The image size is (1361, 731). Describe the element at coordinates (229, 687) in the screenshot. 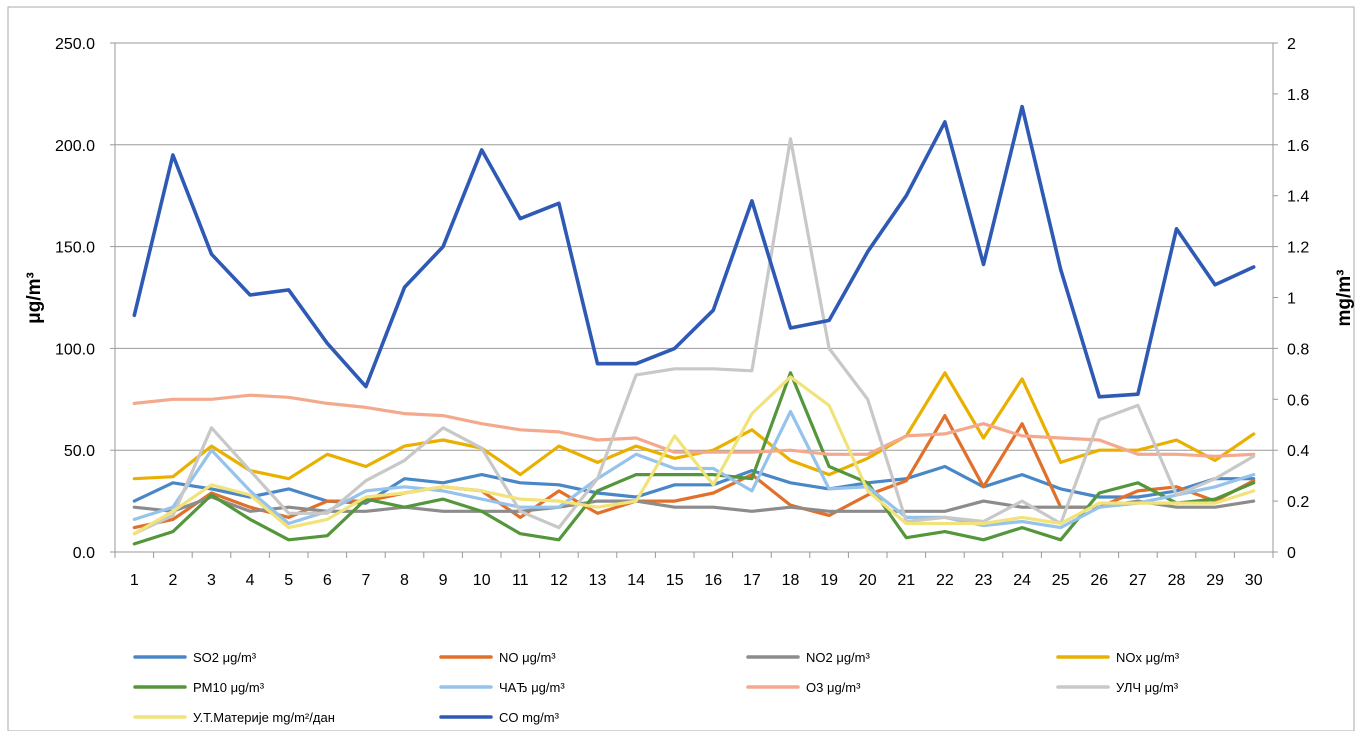

I see `legend-label: PM10 μg/m³` at that location.